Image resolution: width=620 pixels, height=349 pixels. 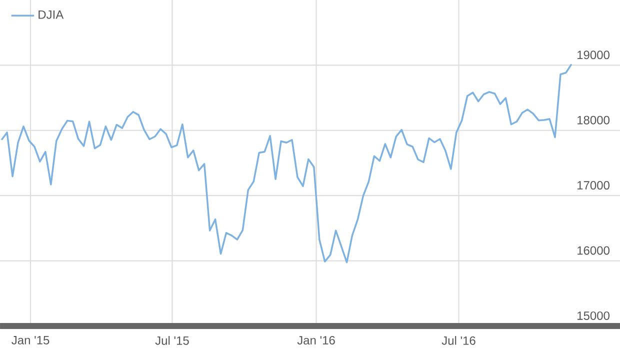 I want to click on x-tick-label: Jan '16, so click(x=316, y=340).